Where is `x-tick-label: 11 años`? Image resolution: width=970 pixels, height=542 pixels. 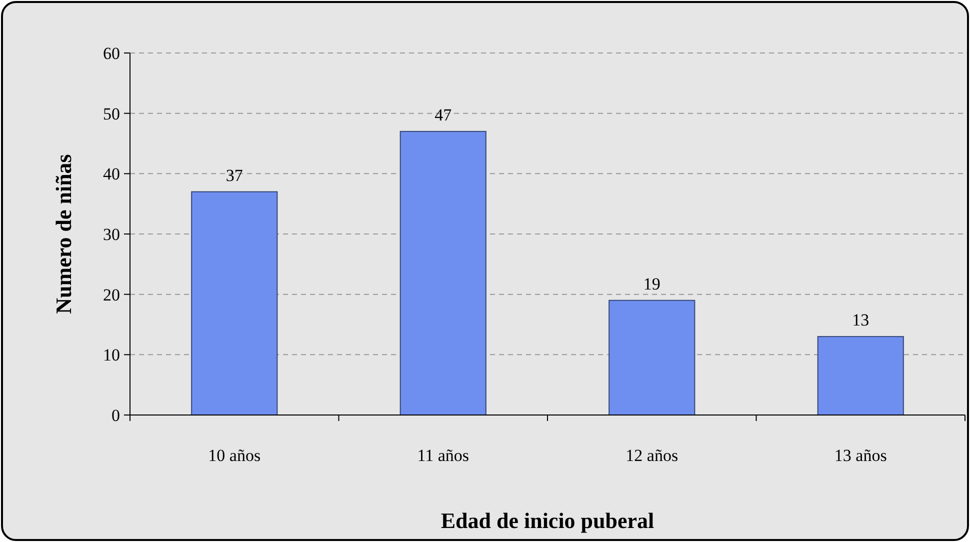
x-tick-label: 11 años is located at coordinates (443, 455).